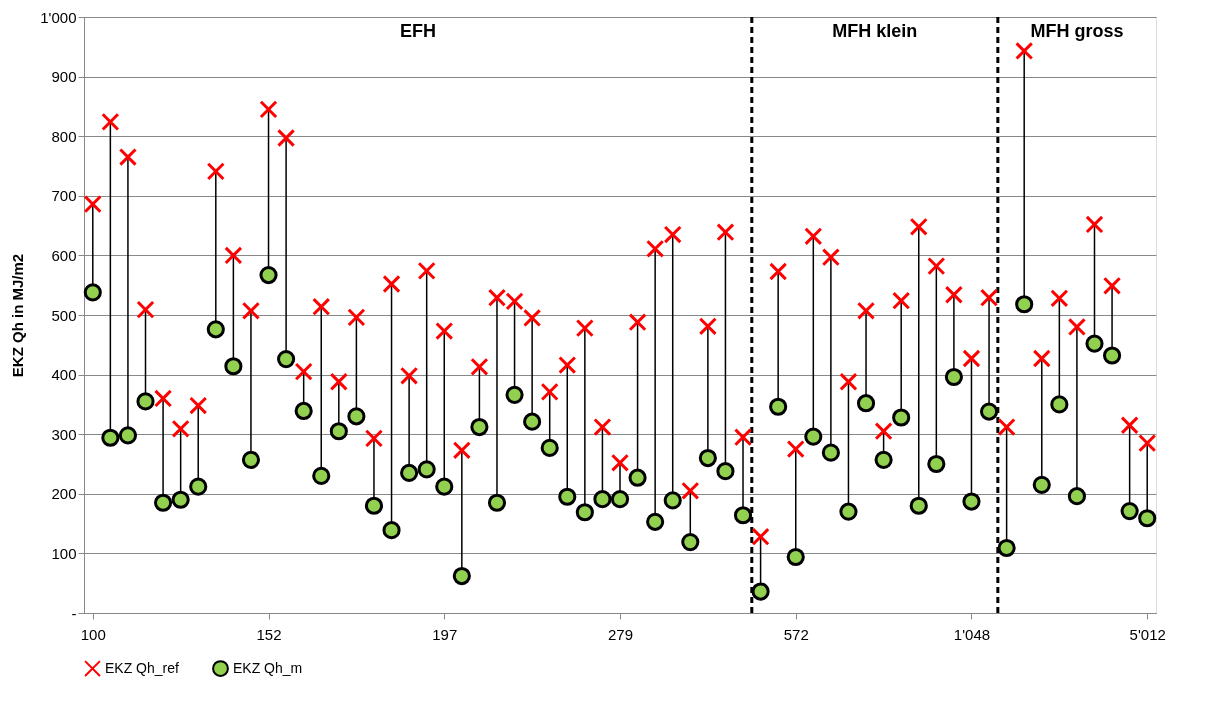 This screenshot has height=706, width=1205. Describe the element at coordinates (64, 315) in the screenshot. I see `y-tick-label: 500` at that location.